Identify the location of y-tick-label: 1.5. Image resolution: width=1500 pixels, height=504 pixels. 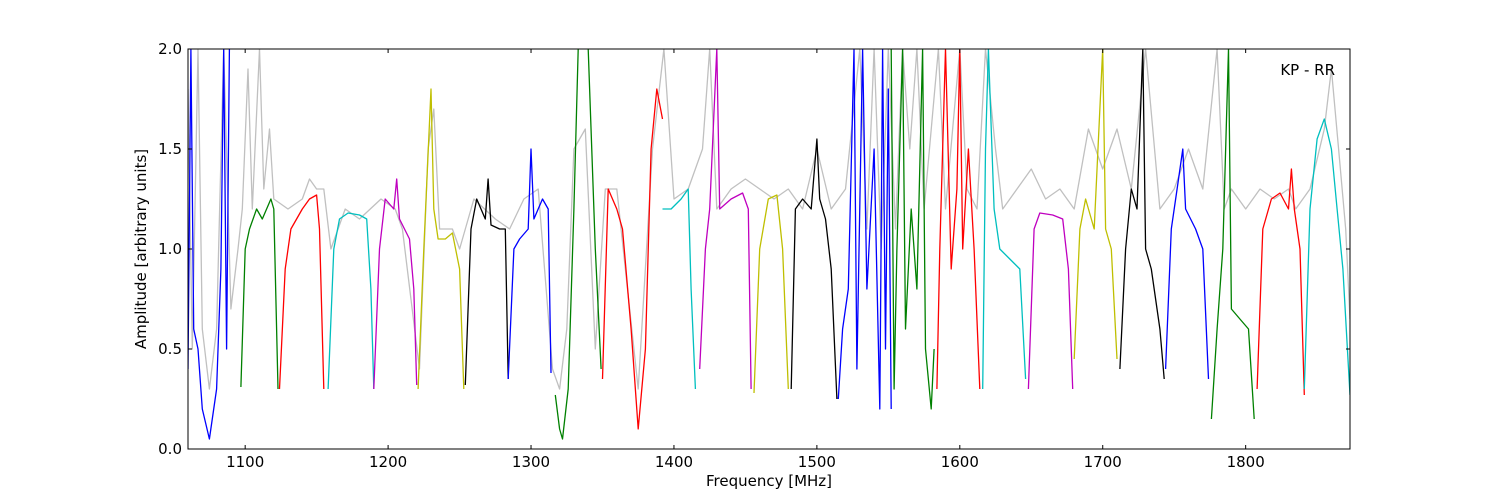
(170, 149).